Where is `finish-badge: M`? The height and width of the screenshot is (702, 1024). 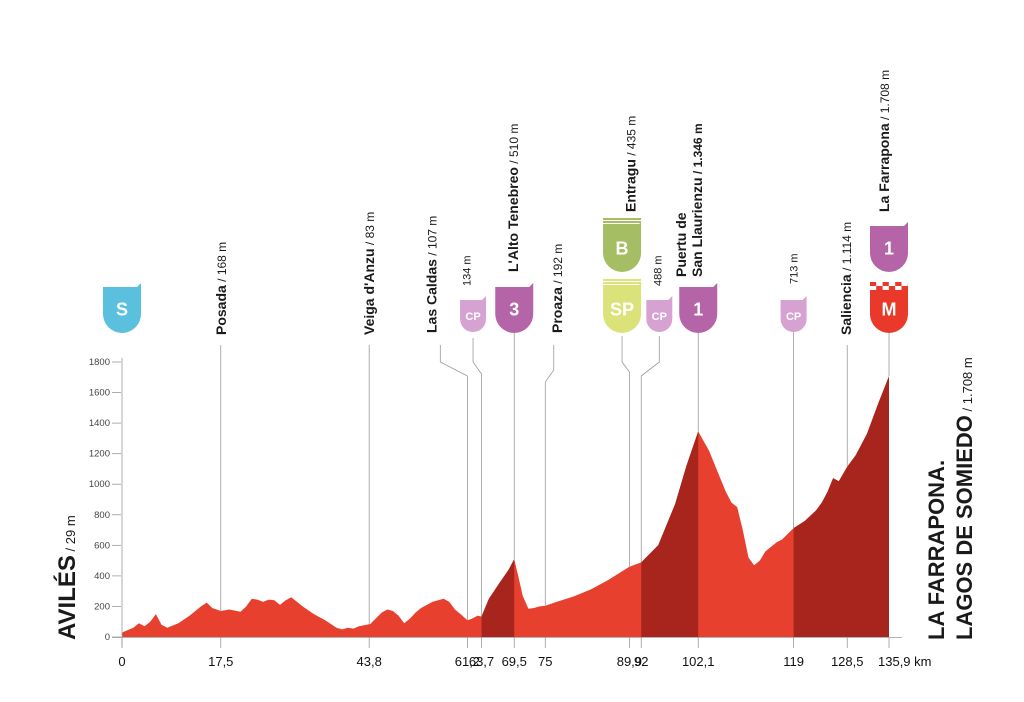 finish-badge: M is located at coordinates (889, 308).